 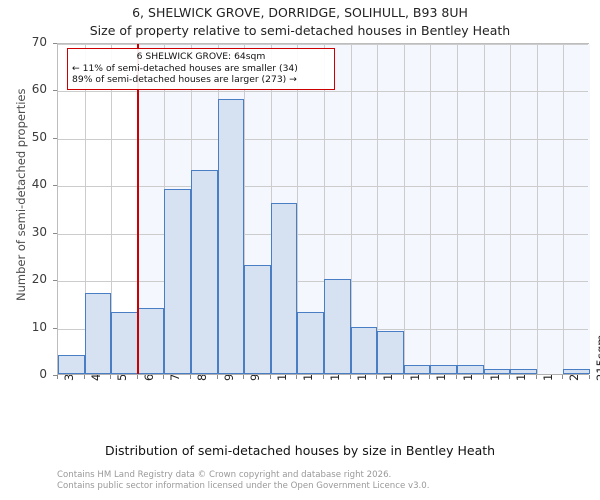 I want to click on y-axis-tick-label: 30, so click(x=39, y=231).